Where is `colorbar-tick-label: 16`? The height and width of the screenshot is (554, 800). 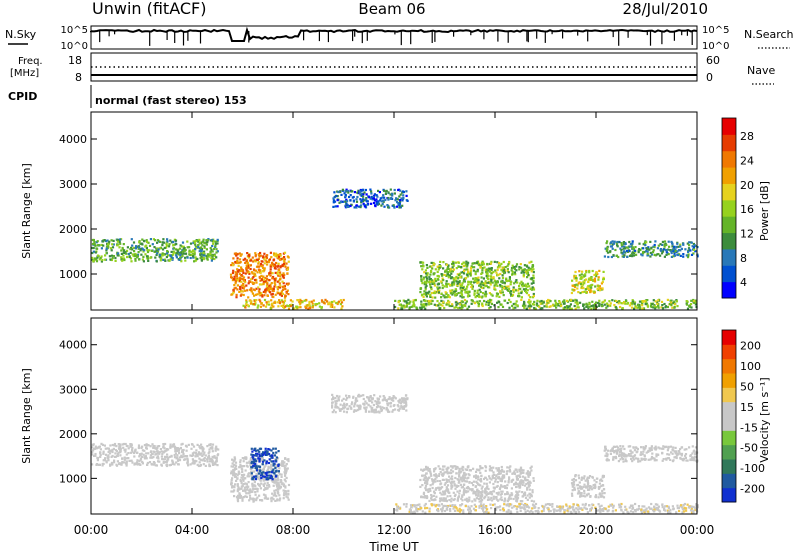
colorbar-tick-label: 16 is located at coordinates (747, 209).